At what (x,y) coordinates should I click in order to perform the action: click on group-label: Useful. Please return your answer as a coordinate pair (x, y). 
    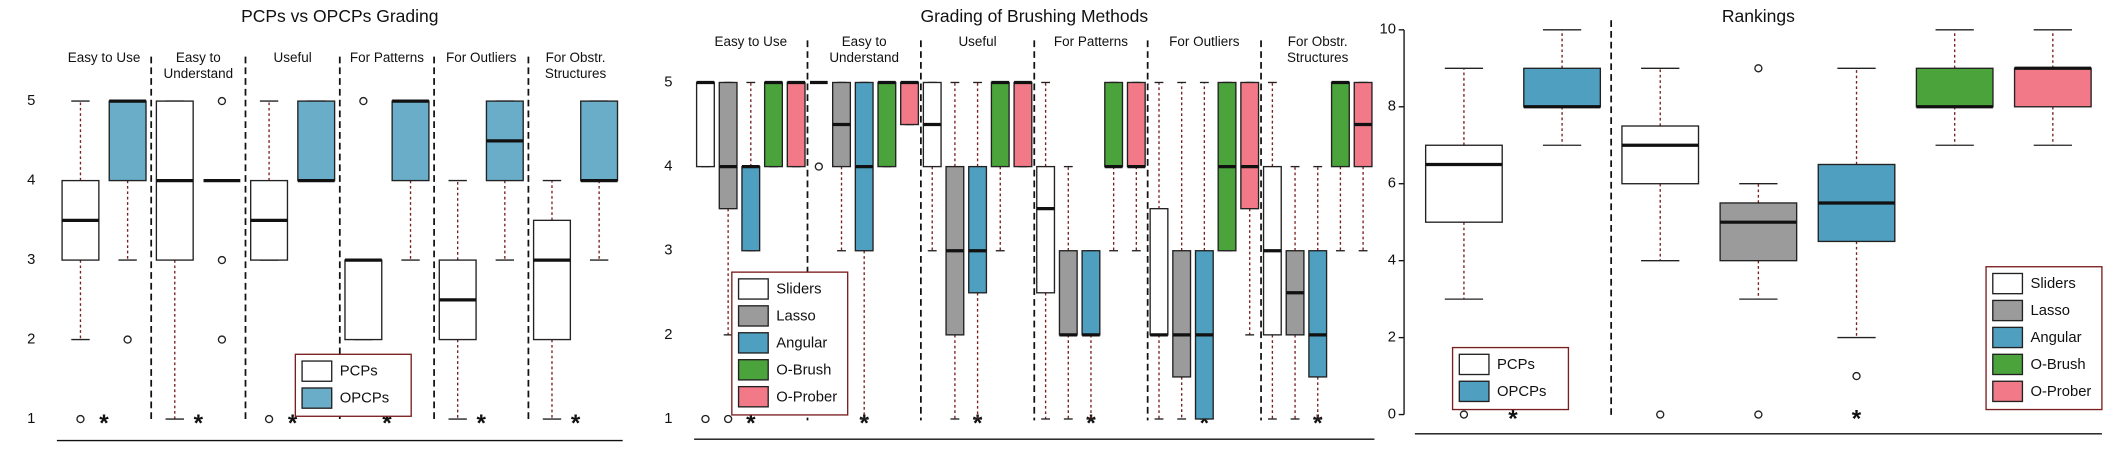
    Looking at the image, I should click on (292, 59).